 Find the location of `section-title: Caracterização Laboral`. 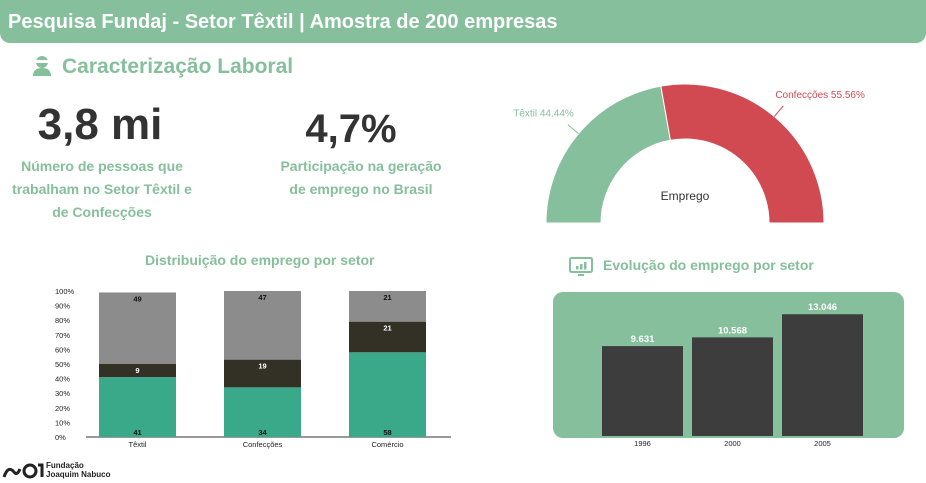

section-title: Caracterização Laboral is located at coordinates (178, 66).